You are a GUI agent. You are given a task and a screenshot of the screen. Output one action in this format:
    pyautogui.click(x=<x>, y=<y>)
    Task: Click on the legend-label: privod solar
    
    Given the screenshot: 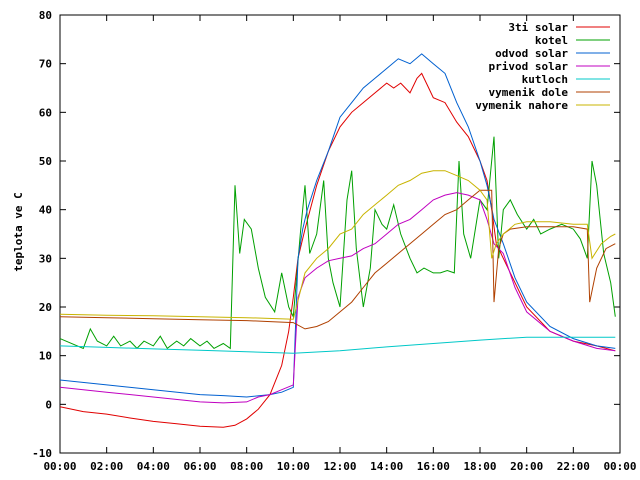 What is the action you would take?
    pyautogui.click(x=529, y=66)
    